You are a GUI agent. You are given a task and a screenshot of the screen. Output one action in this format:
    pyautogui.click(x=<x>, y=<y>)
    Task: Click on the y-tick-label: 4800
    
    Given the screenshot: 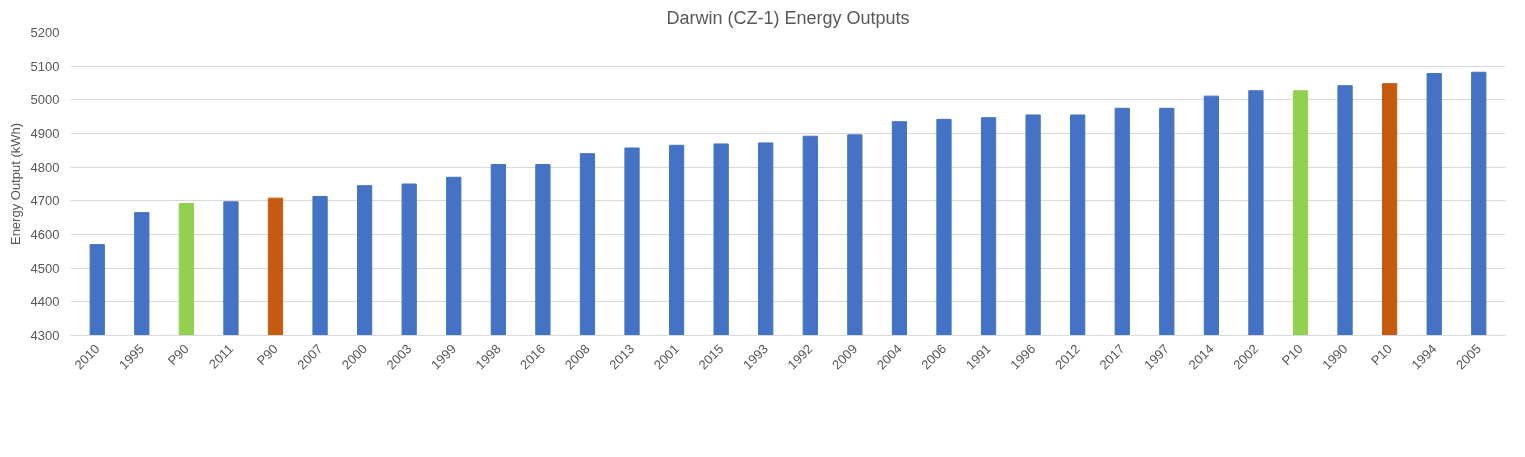 What is the action you would take?
    pyautogui.click(x=45, y=167)
    